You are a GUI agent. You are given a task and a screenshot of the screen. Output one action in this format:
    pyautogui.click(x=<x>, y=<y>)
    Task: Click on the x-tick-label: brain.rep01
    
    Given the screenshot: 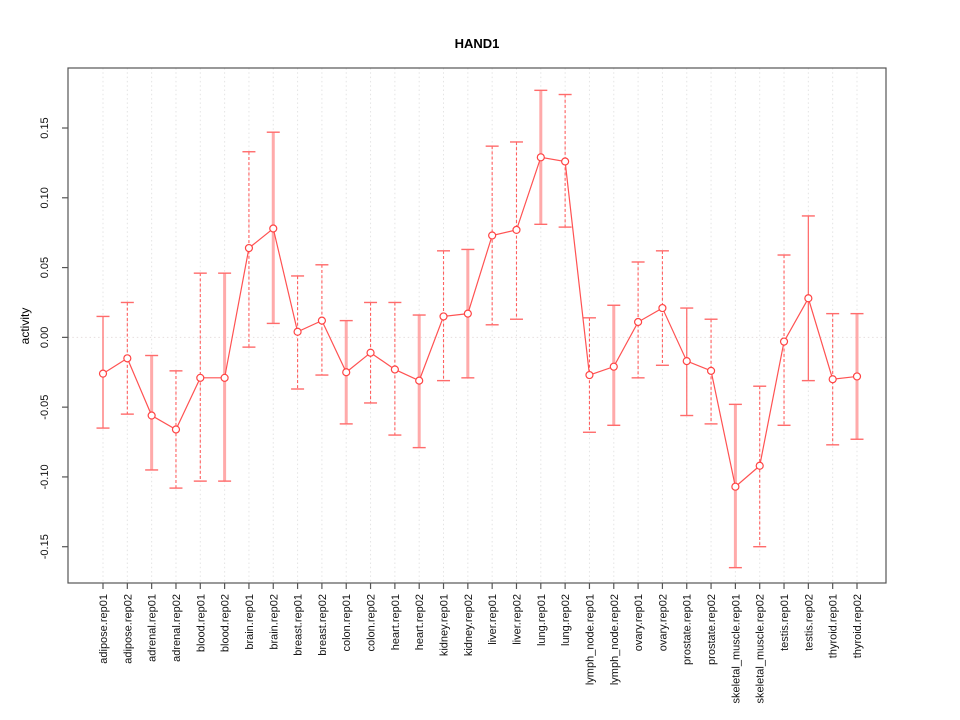 What is the action you would take?
    pyautogui.click(x=250, y=622)
    